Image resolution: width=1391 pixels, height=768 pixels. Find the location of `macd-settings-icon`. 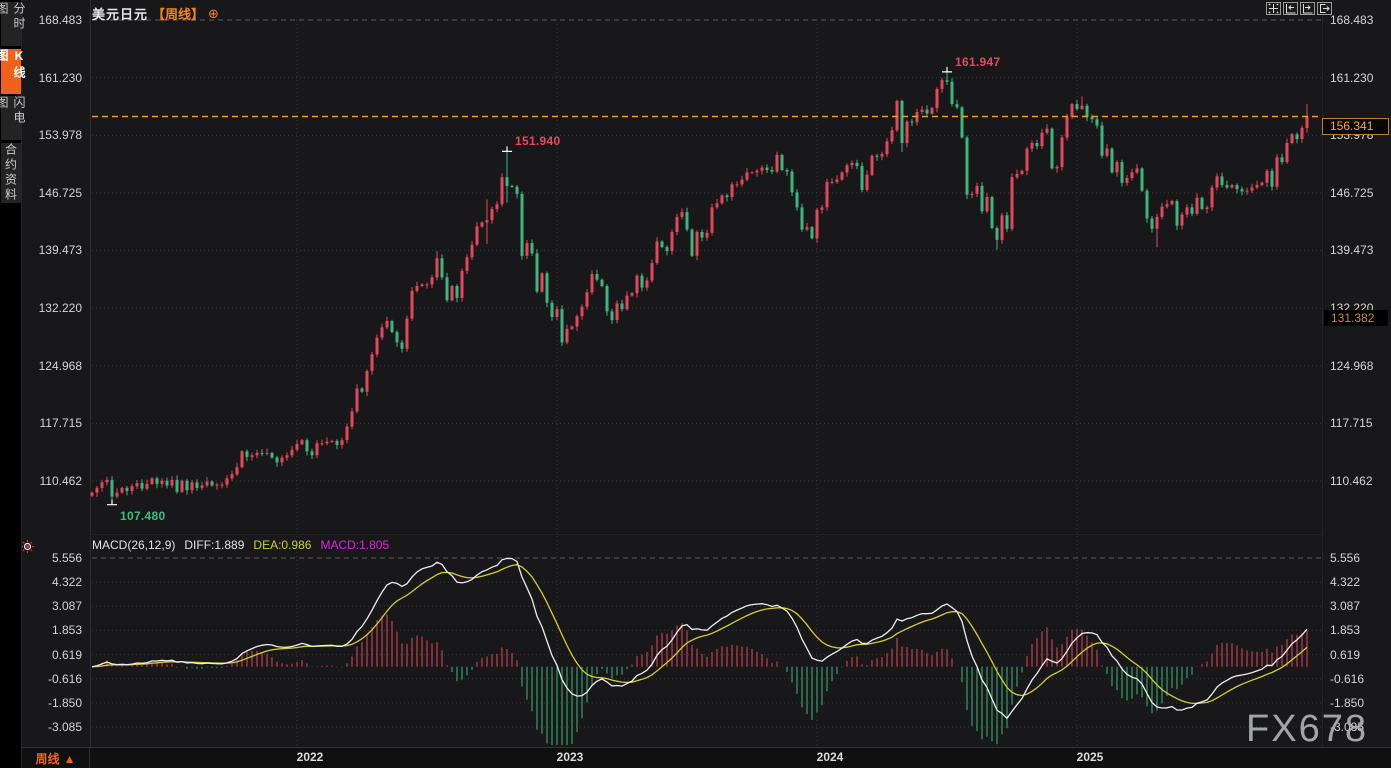

macd-settings-icon is located at coordinates (27, 546).